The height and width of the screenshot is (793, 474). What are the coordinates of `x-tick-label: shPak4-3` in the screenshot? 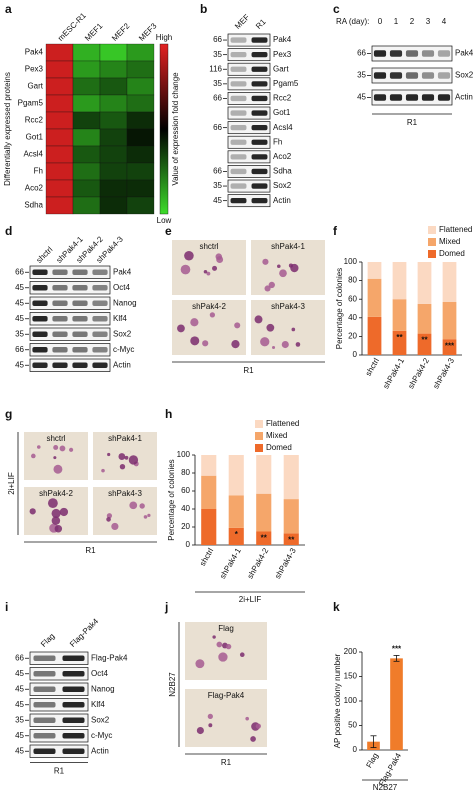 It's located at (443, 373).